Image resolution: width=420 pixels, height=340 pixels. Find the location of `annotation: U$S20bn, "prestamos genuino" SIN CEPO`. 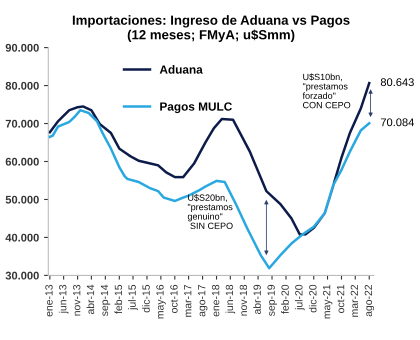

annotation: U$S20bn, "prestamos genuino" SIN CEPO is located at coordinates (210, 212).